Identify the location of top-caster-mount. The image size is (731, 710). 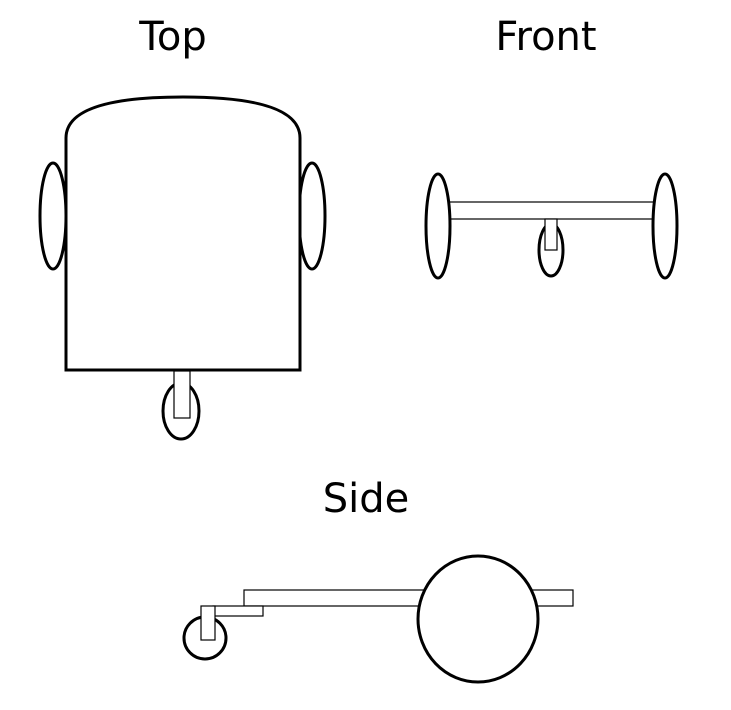
(182, 394).